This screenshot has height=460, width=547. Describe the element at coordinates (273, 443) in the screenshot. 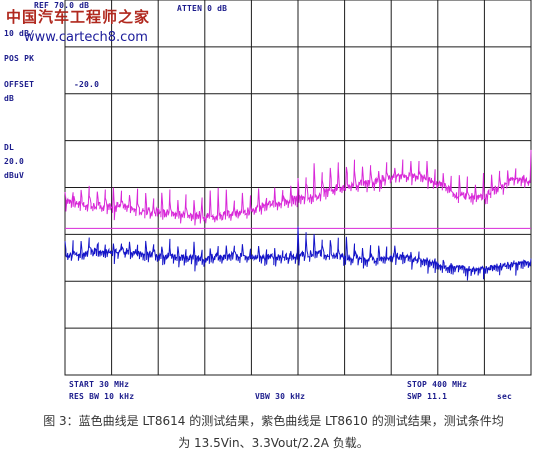

I see `caption-line-2: 为 13.5Vin、3.3Vout/2.2A 负载。` at that location.